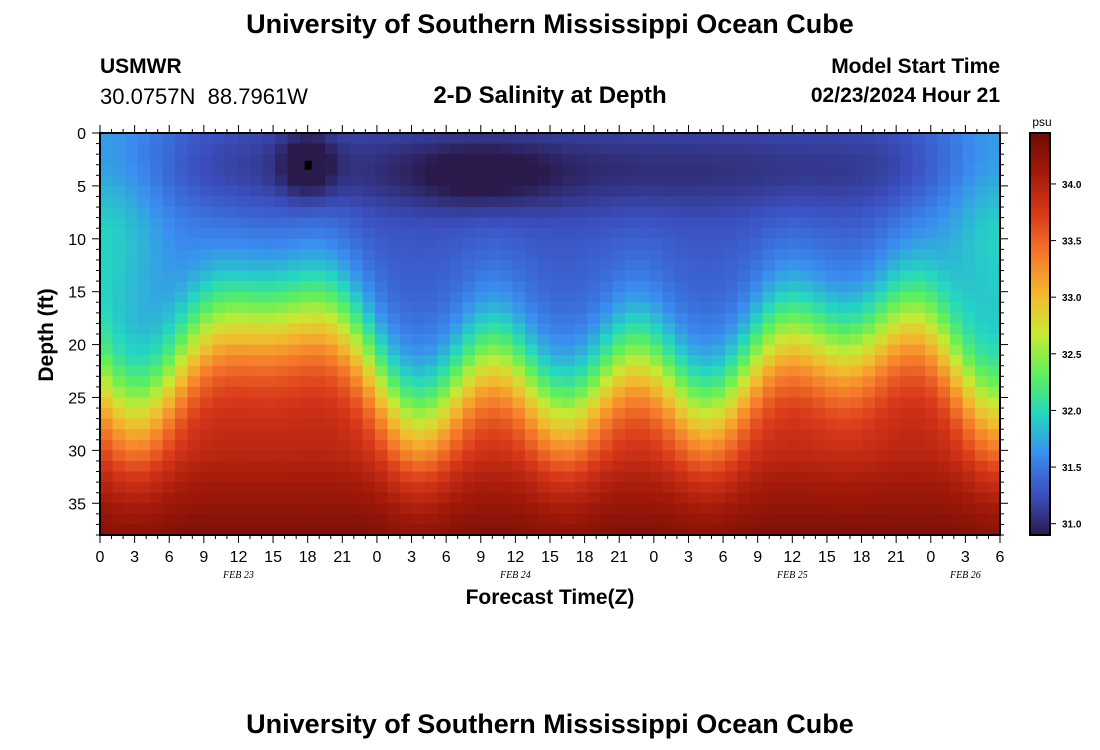  I want to click on plot-title: 2-D Salinity at Depth, so click(550, 95).